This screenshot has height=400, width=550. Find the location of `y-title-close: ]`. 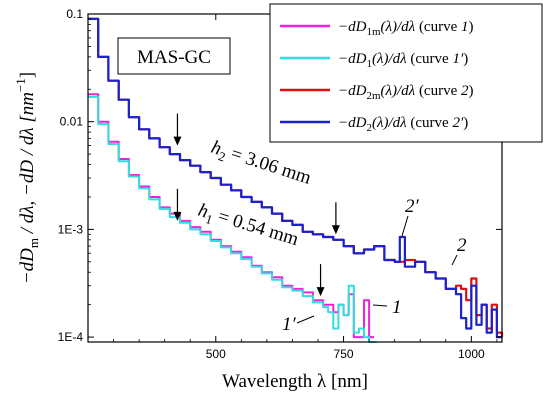

y-title-close: ] is located at coordinates (27, 75).